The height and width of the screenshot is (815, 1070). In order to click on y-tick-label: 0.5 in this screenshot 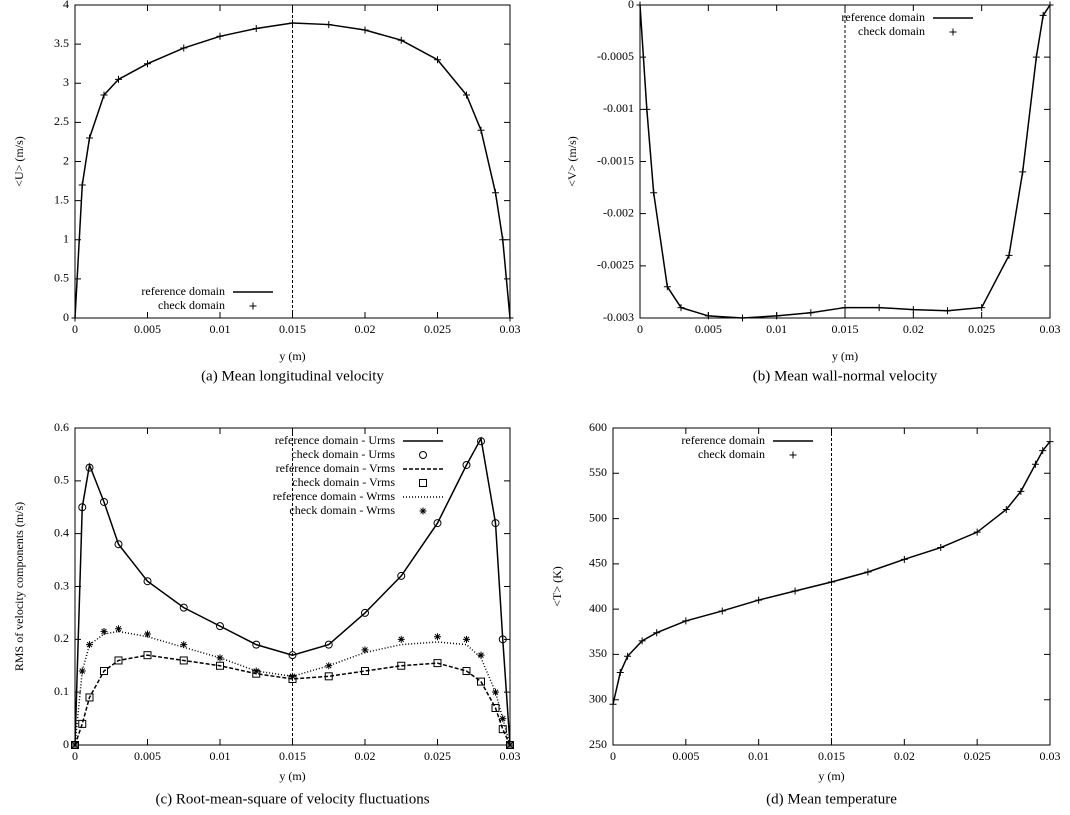, I will do `click(61, 480)`.